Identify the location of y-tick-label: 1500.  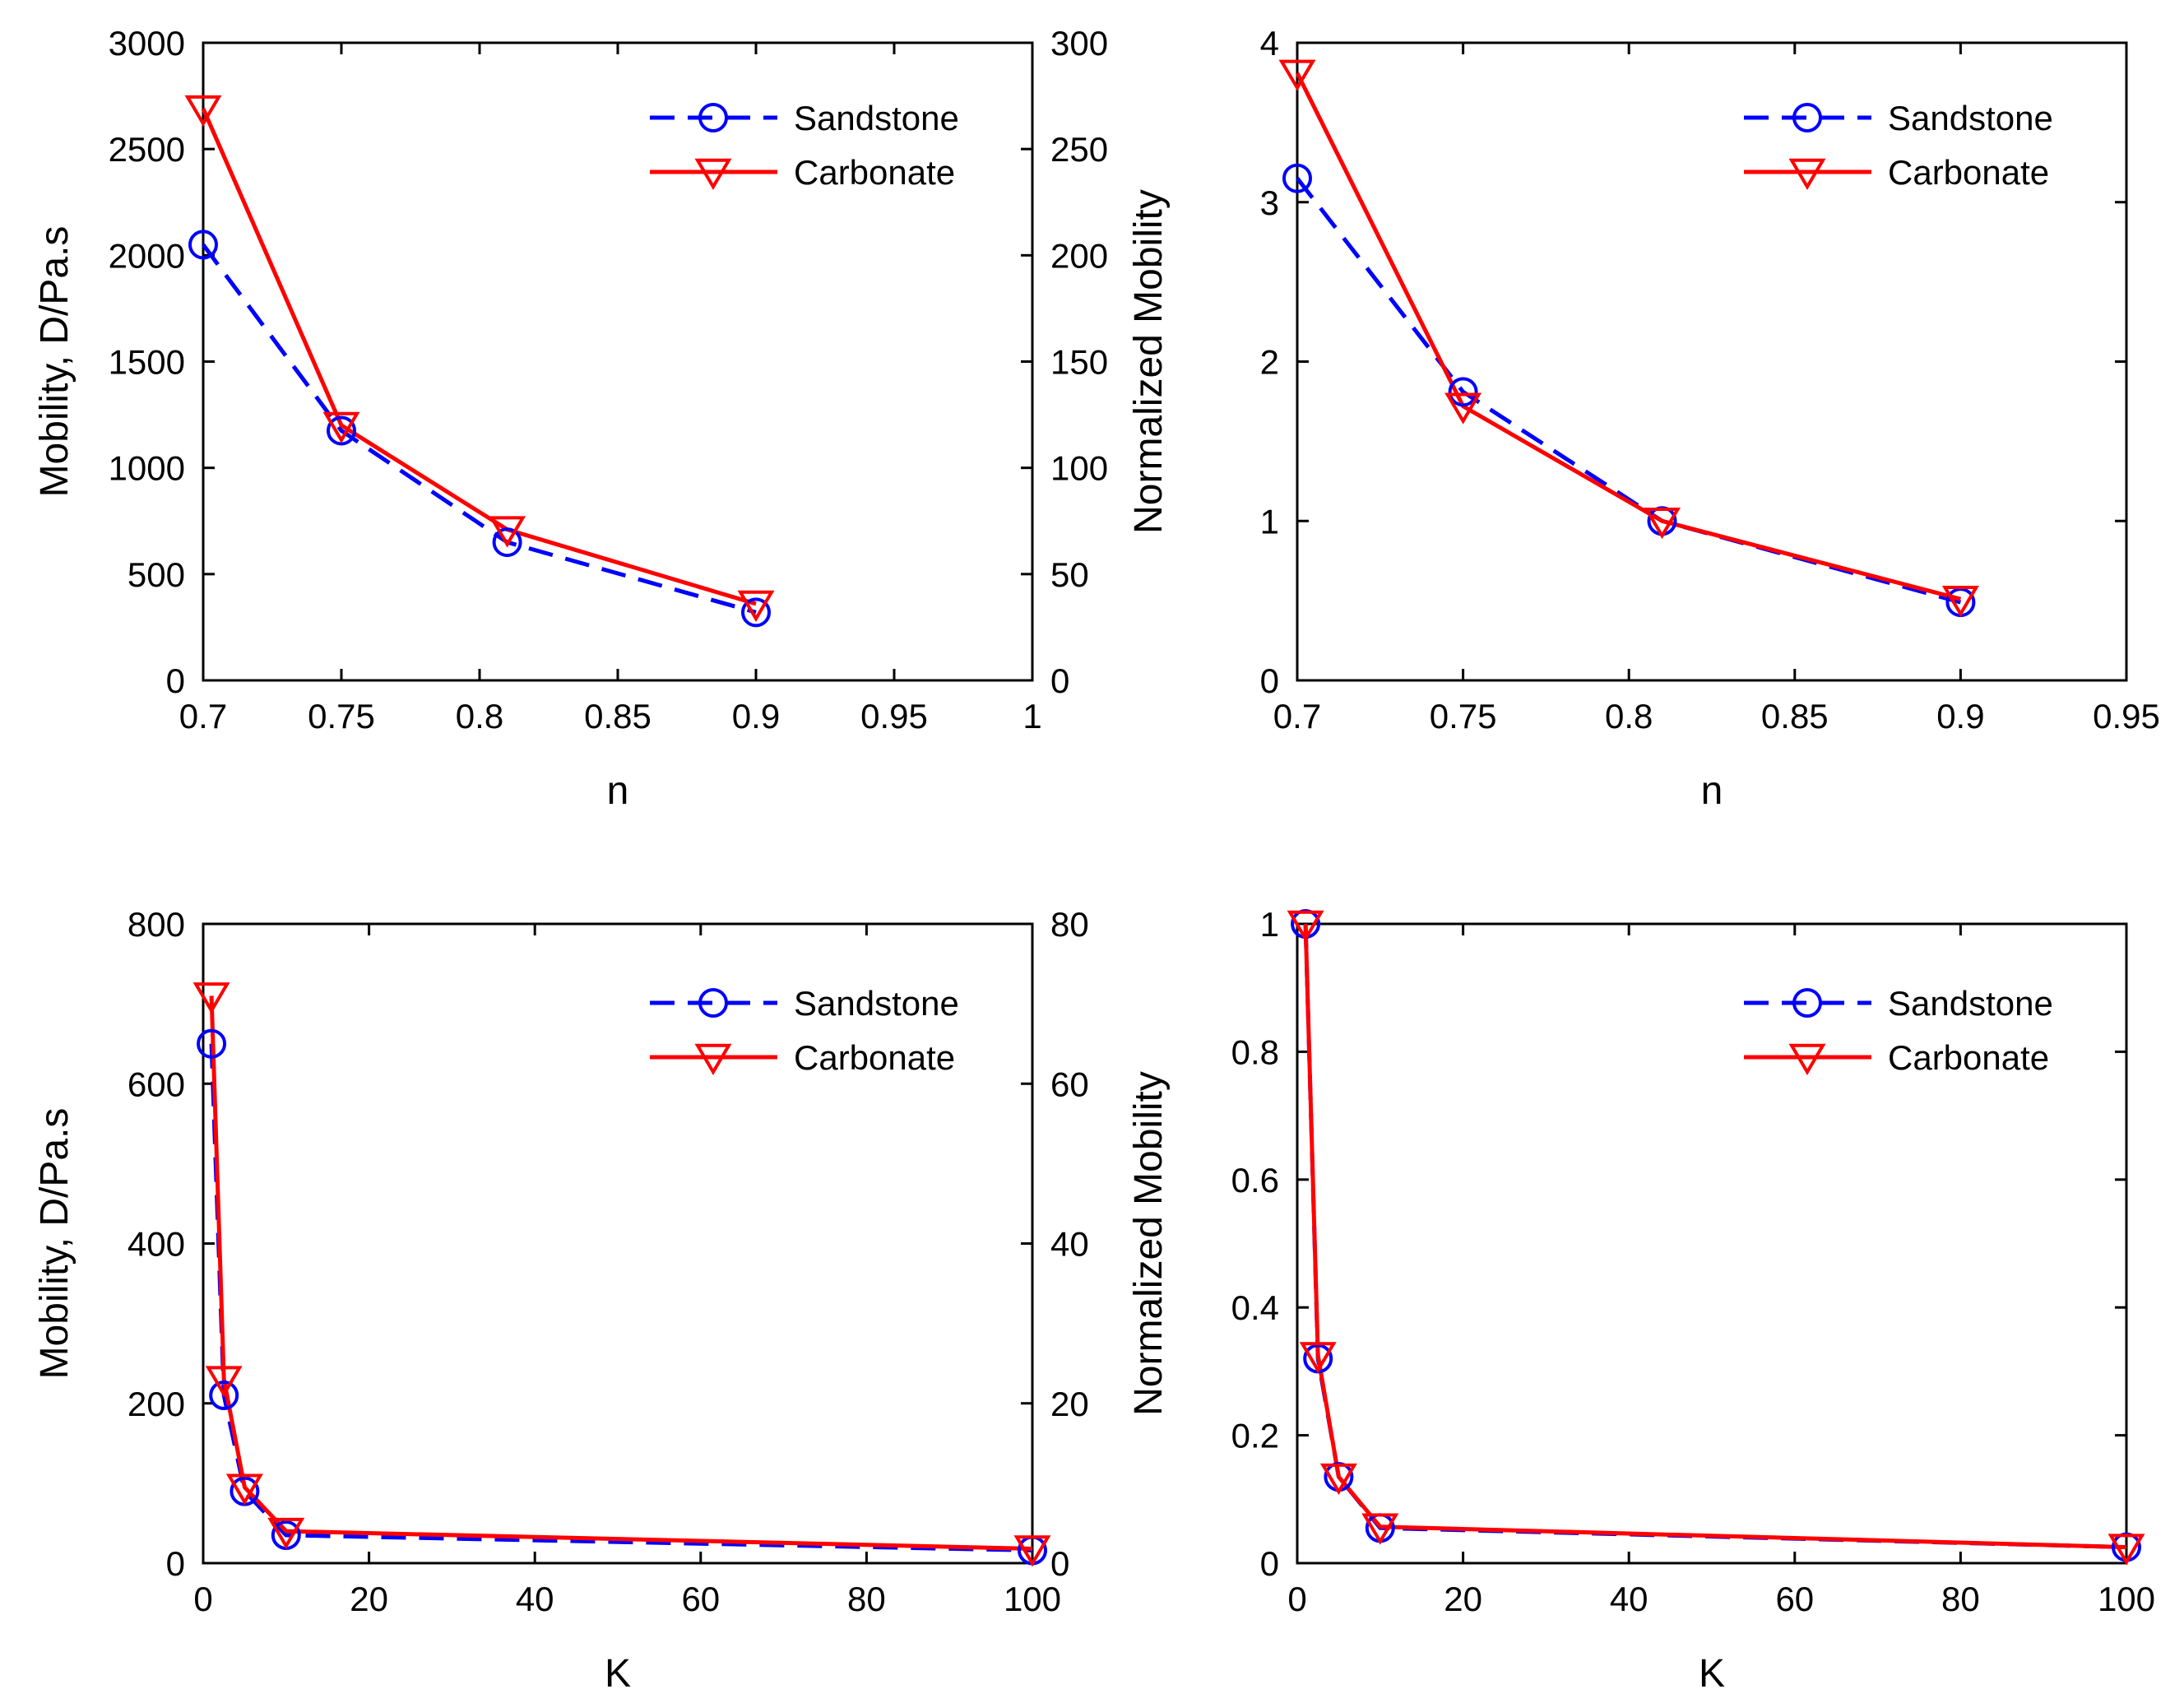
(147, 362).